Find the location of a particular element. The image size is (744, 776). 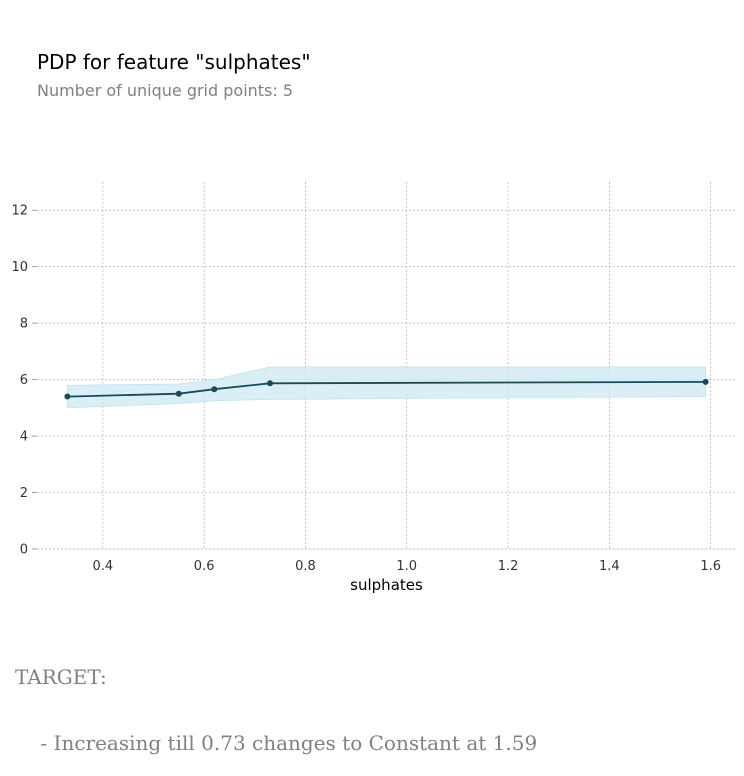

confidence-band is located at coordinates (386, 387).